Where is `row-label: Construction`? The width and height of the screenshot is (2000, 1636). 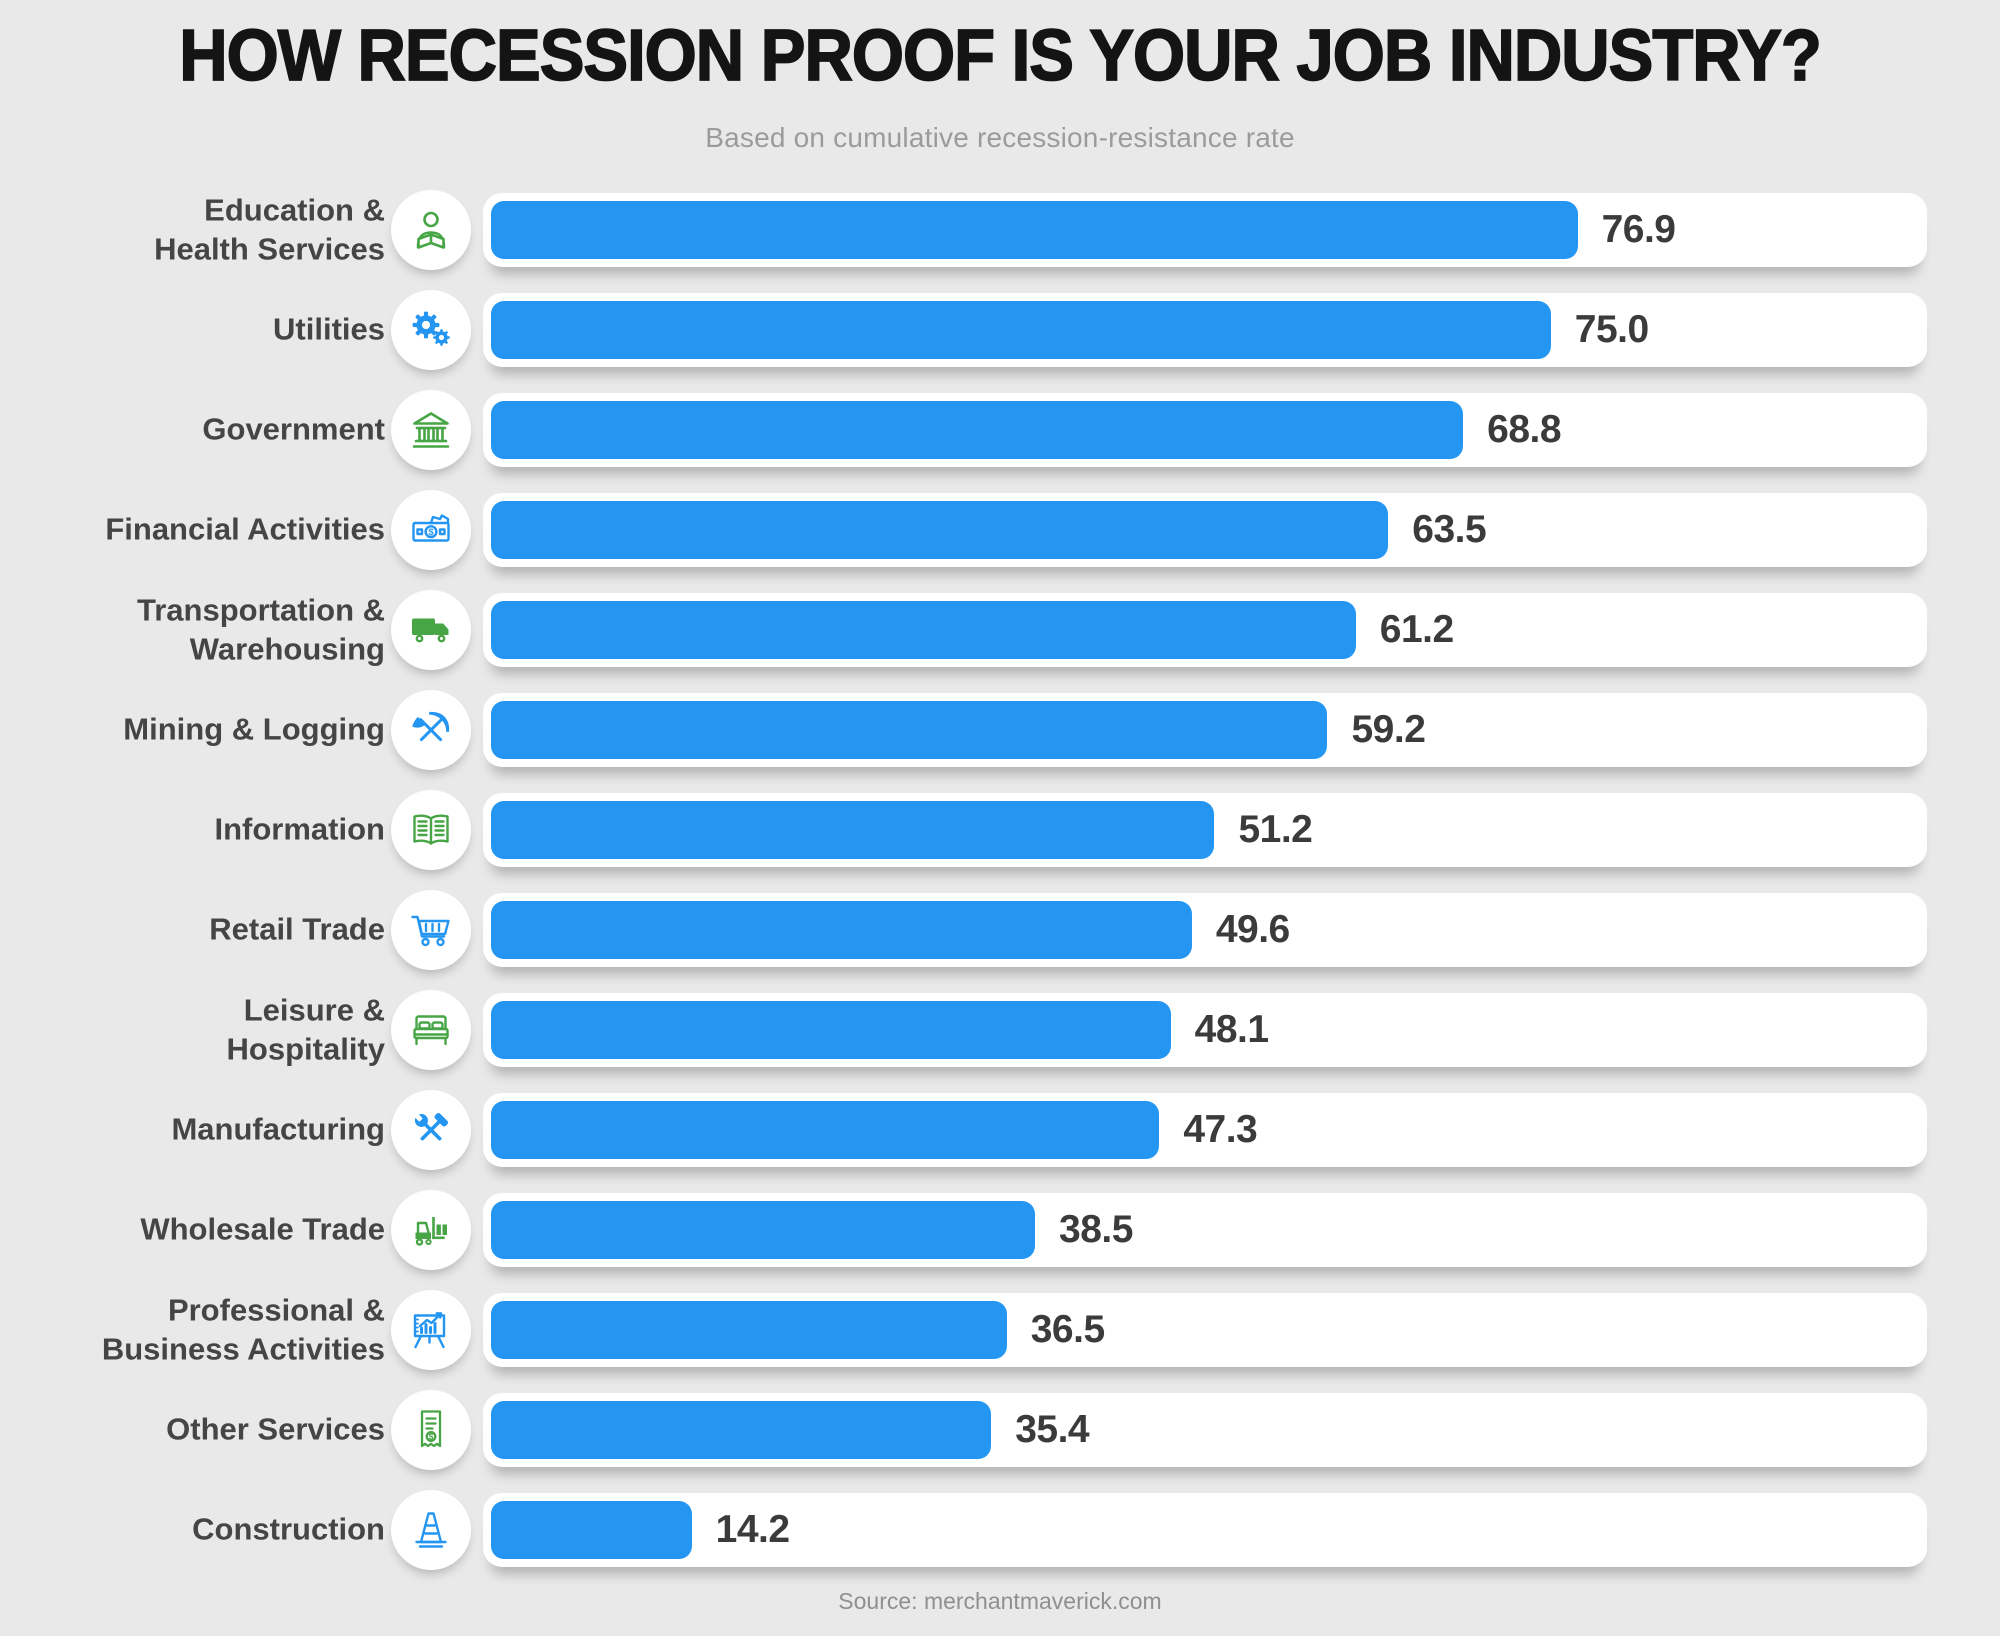 row-label: Construction is located at coordinates (192, 1530).